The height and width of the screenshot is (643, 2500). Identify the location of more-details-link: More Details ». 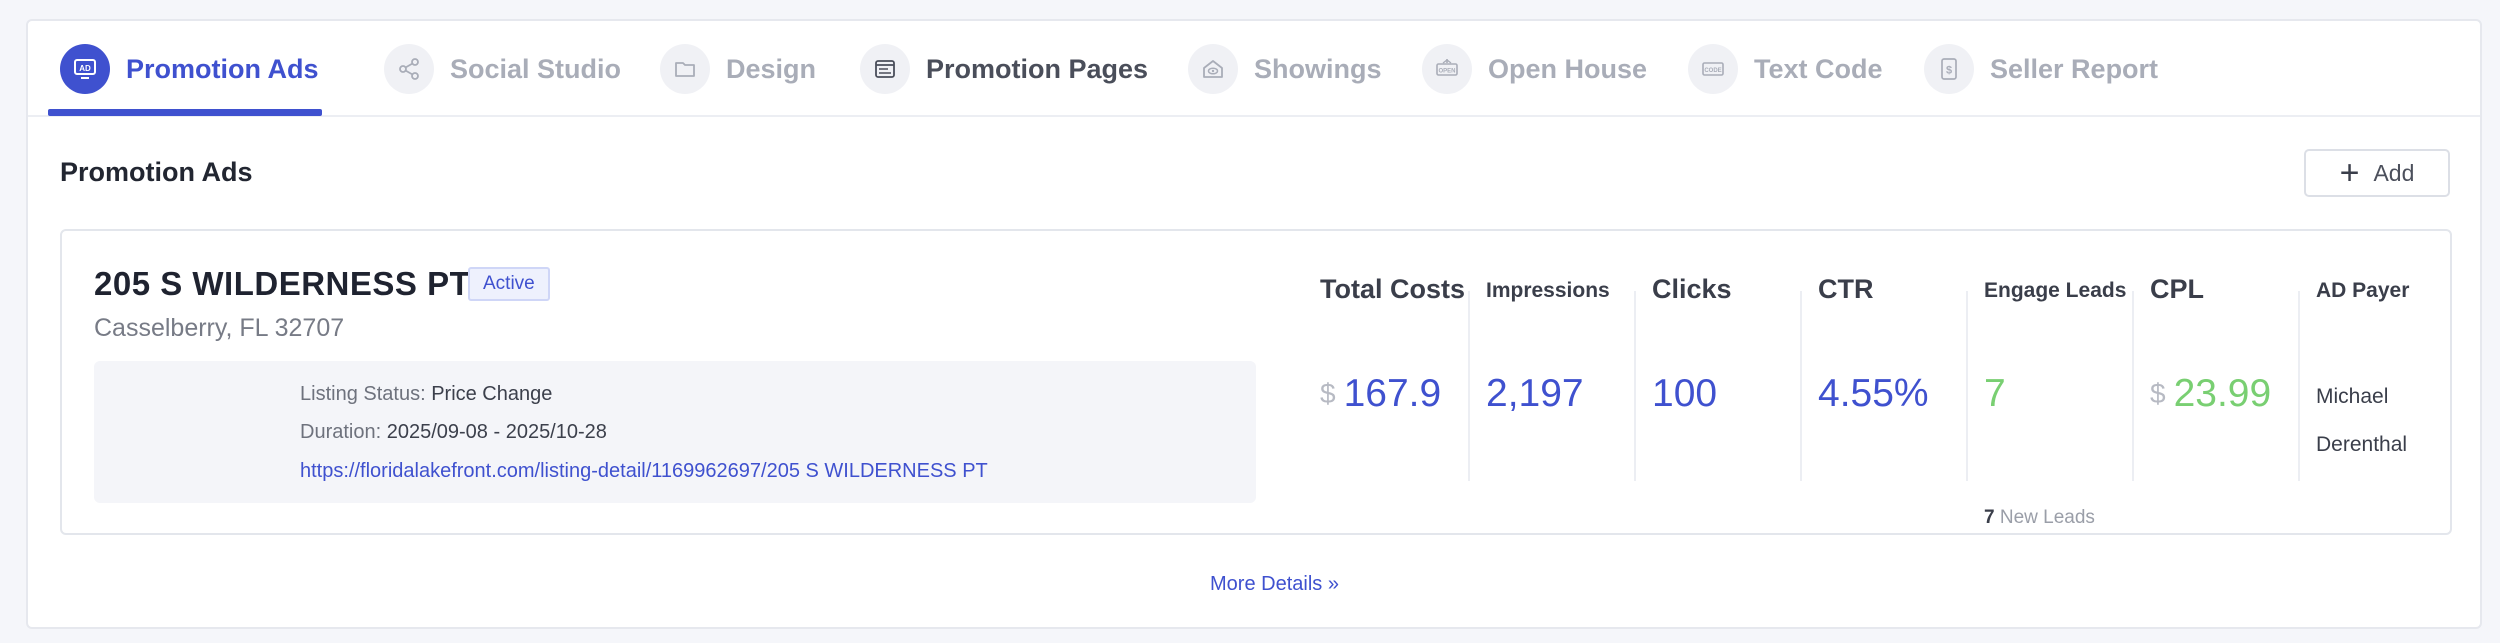
(1274, 584).